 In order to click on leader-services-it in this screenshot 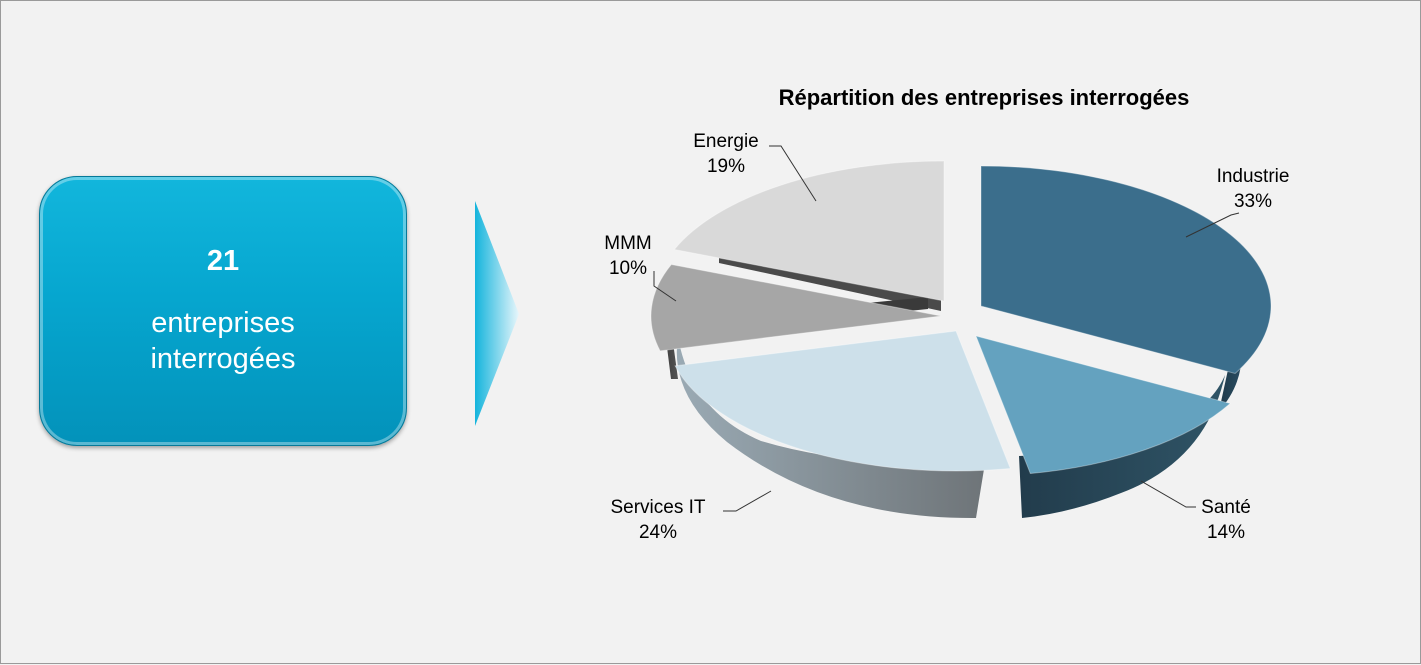, I will do `click(747, 501)`.